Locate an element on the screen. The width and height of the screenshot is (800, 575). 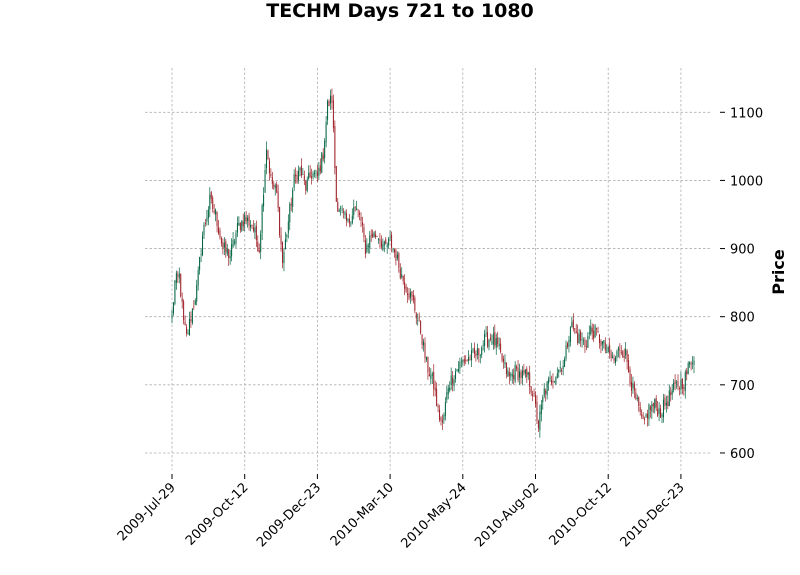
y-tick-label: 800 is located at coordinates (742, 318).